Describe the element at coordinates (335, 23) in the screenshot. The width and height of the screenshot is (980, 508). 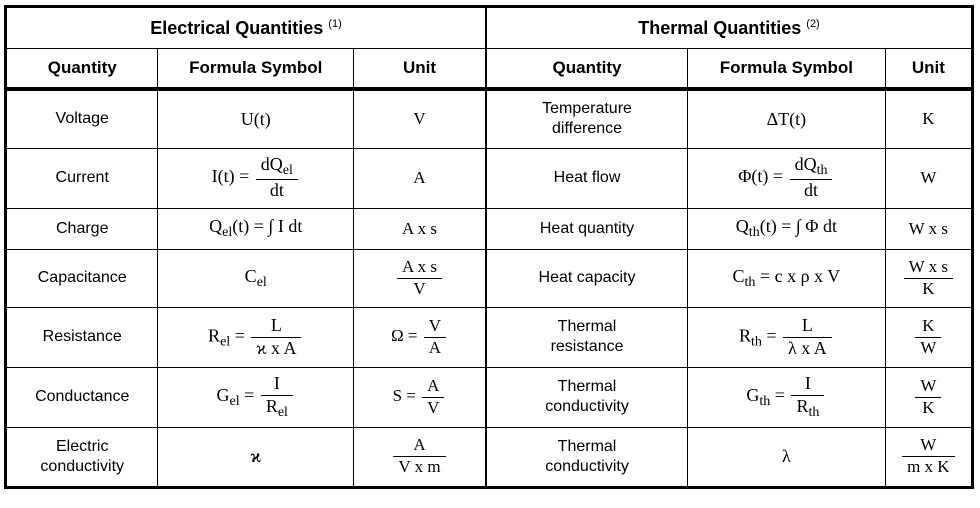
I see `electrical-footnote-marker: (1)` at that location.